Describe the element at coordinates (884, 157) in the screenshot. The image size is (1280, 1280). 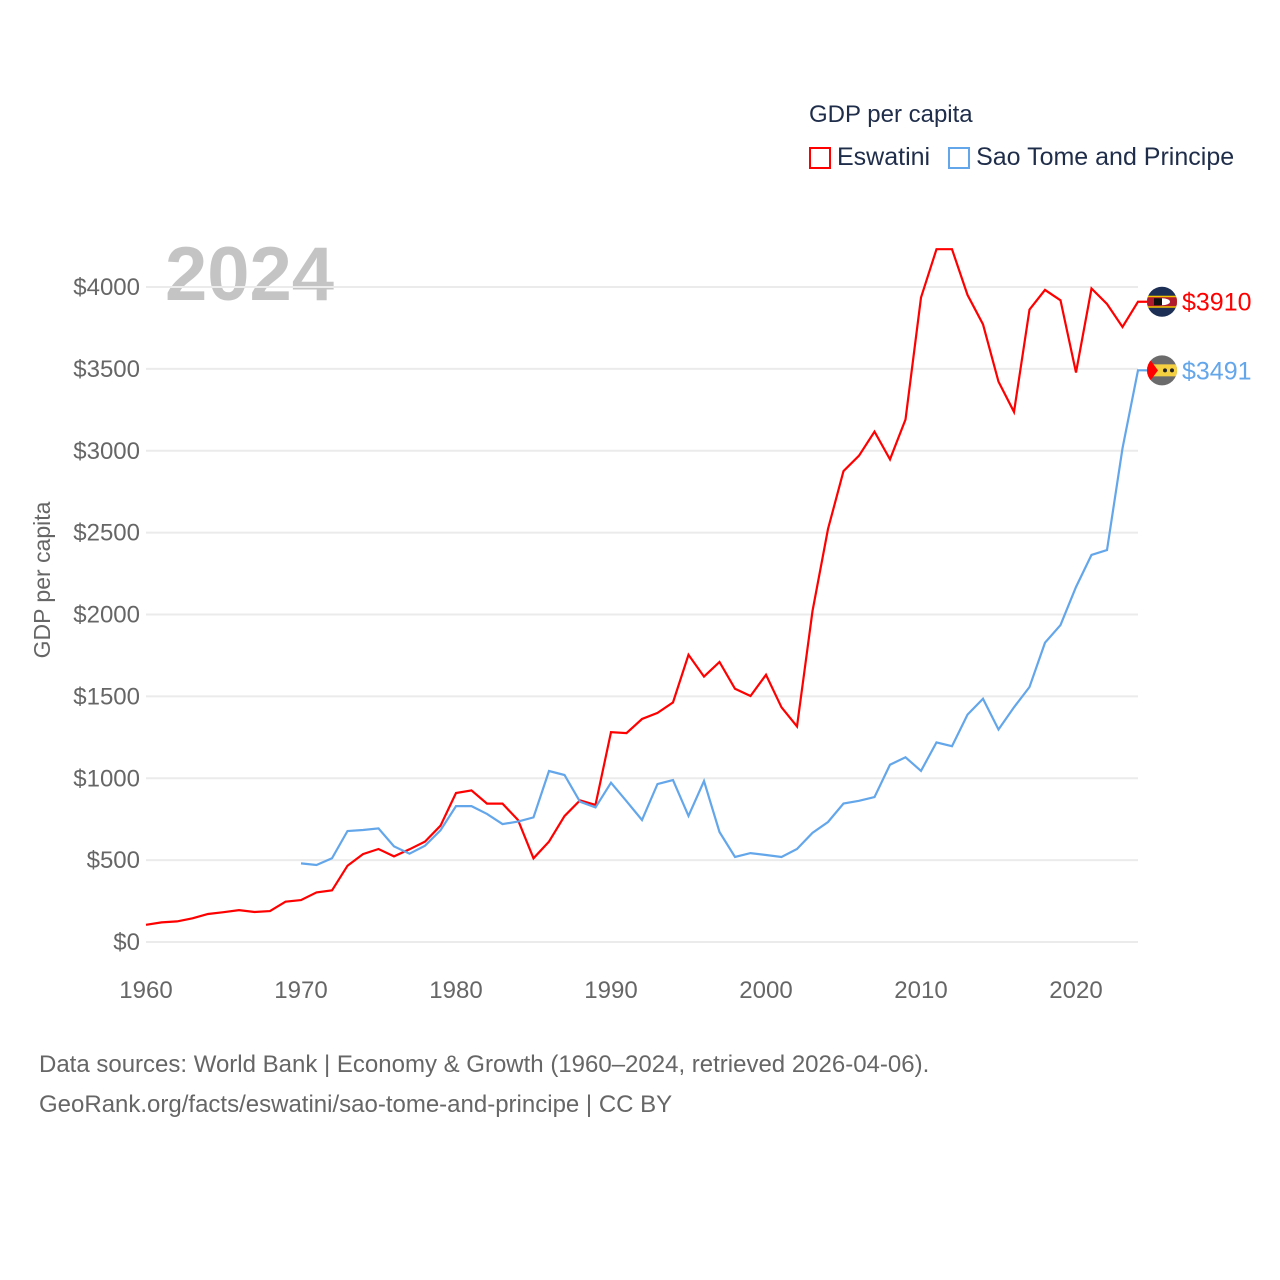
I see `legend-label: Eswatini` at that location.